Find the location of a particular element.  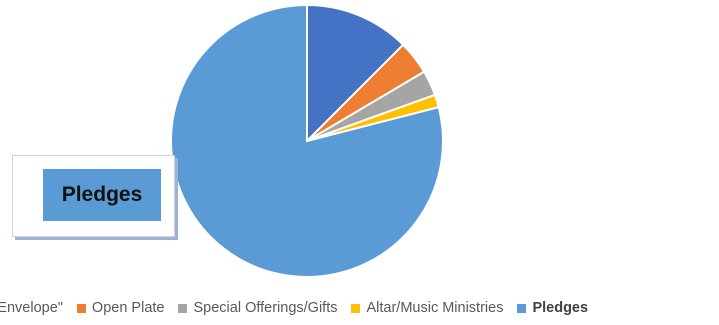

legend-item: Open Plate is located at coordinates (120, 308).